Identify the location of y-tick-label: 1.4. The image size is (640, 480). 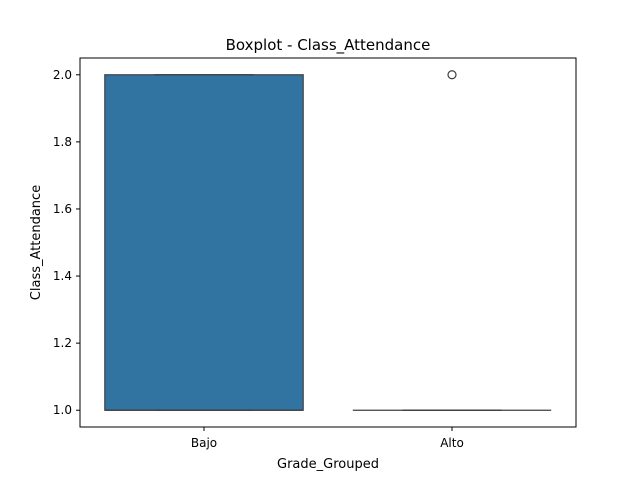
(62, 276).